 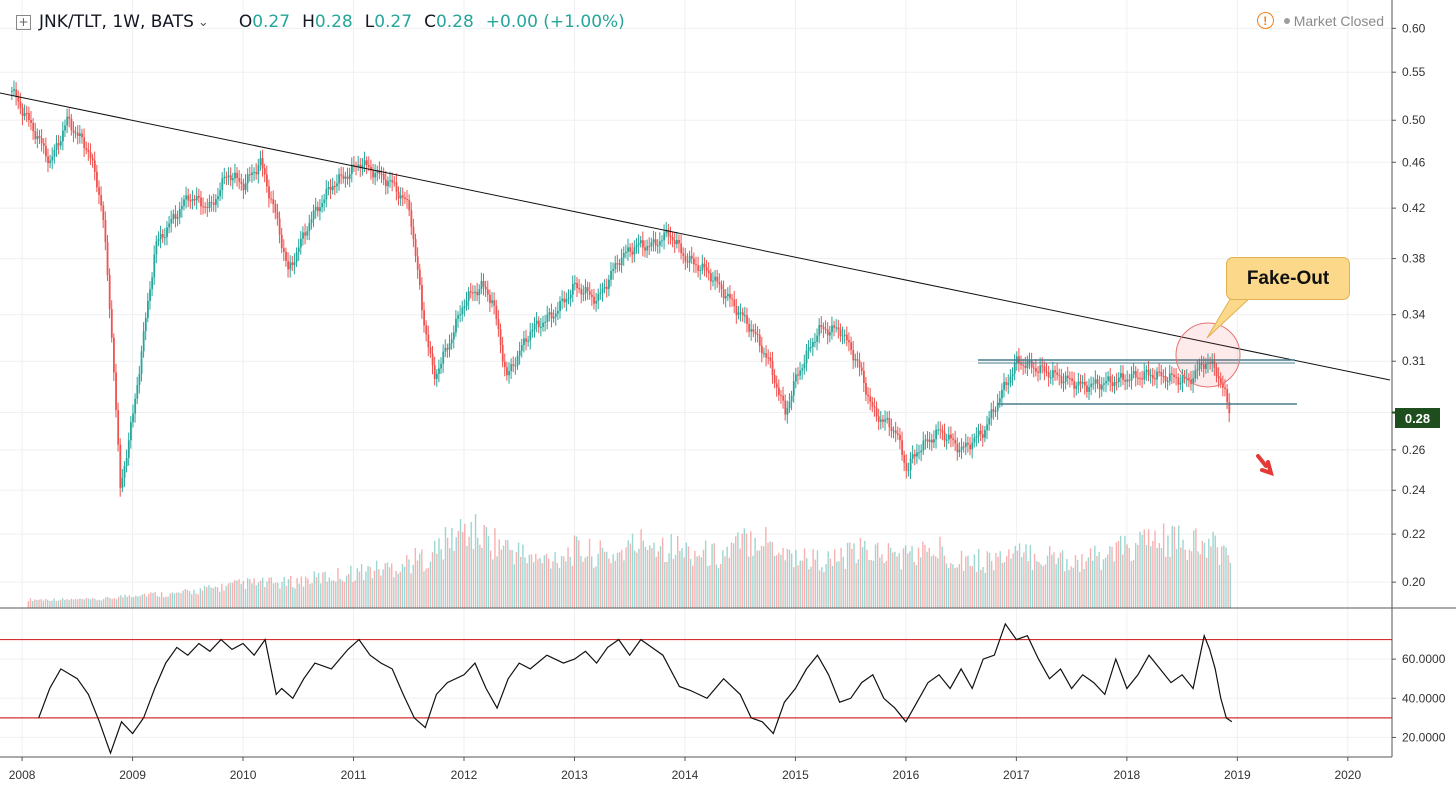 What do you see at coordinates (430, 22) in the screenshot?
I see `close-label: C` at bounding box center [430, 22].